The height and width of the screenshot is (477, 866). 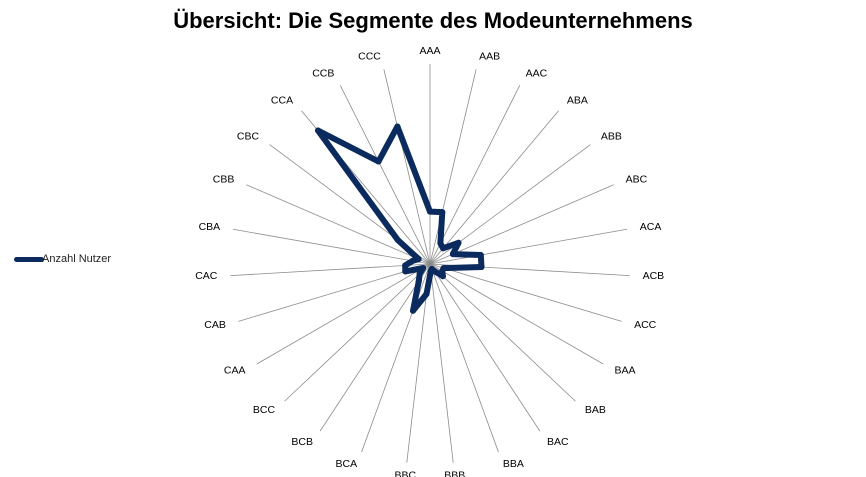 What do you see at coordinates (625, 370) in the screenshot?
I see `category-label: BAA` at bounding box center [625, 370].